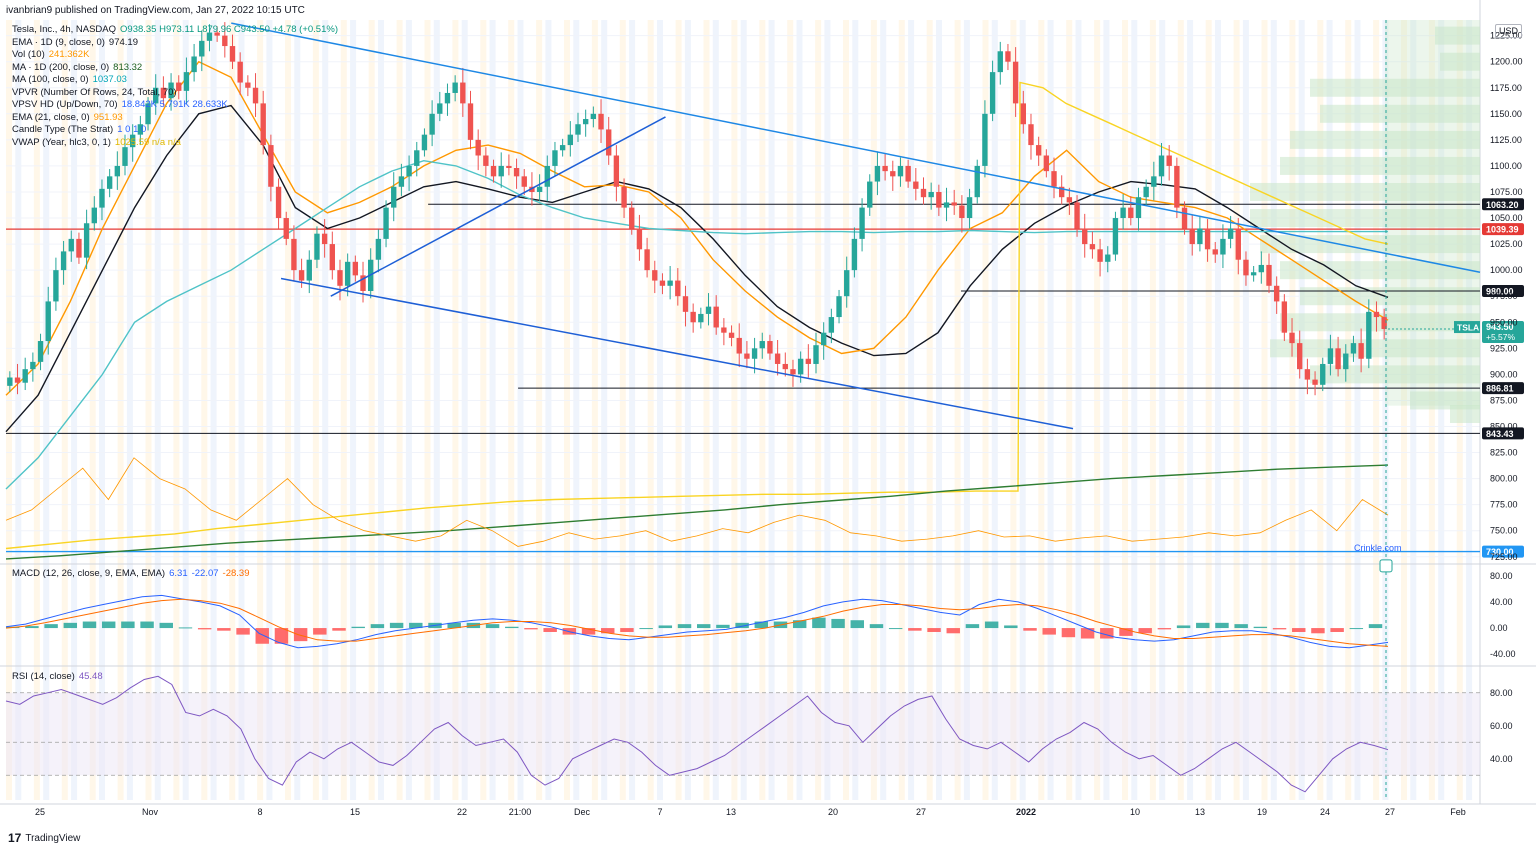  I want to click on level-label: 980.00, so click(1500, 292).